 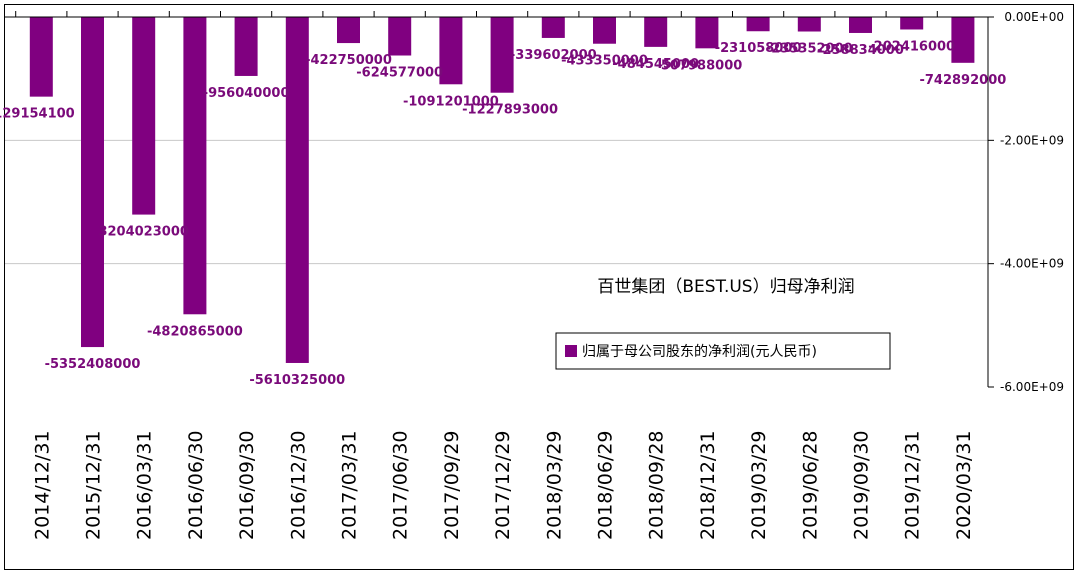 What do you see at coordinates (657, 485) in the screenshot?
I see `x-tick-label: 2018/09/28` at bounding box center [657, 485].